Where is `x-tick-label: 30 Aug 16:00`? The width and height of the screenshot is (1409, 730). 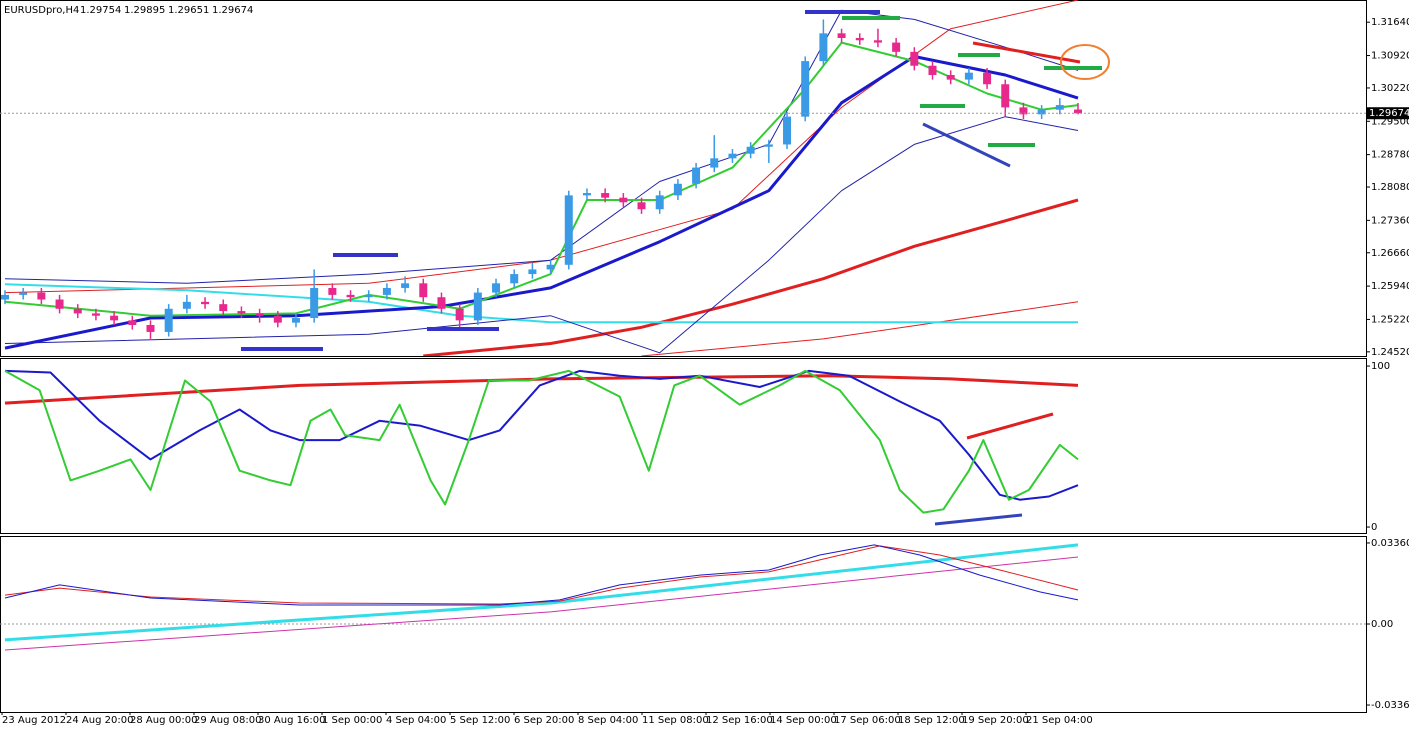
x-tick-label: 30 Aug 16:00 is located at coordinates (291, 720).